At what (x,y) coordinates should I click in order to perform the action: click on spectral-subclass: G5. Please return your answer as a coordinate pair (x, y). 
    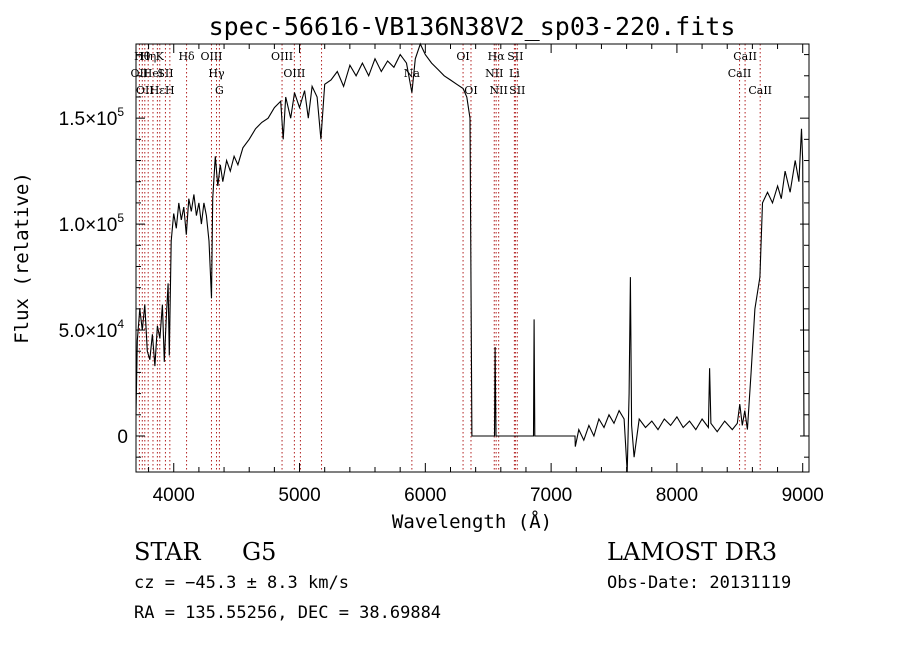
    Looking at the image, I should click on (259, 552).